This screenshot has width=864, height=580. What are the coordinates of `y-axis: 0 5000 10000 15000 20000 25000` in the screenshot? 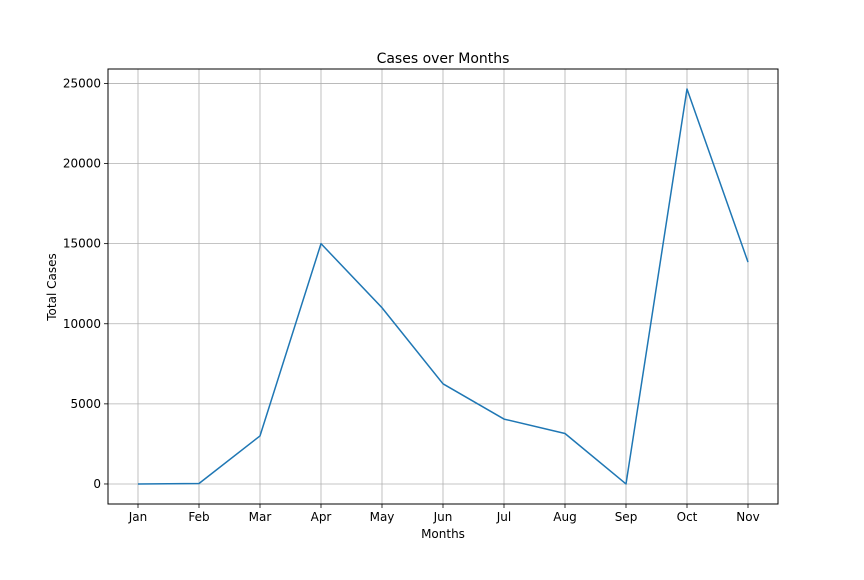 It's located at (85, 283).